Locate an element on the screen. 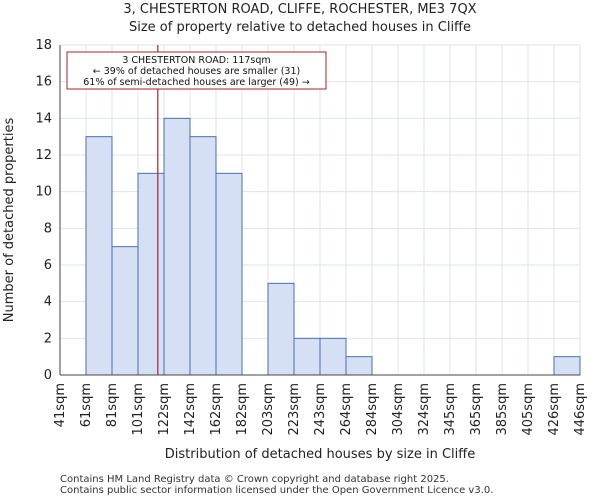 This screenshot has width=600, height=500. x-tick-label: 405sqm is located at coordinates (528, 409).